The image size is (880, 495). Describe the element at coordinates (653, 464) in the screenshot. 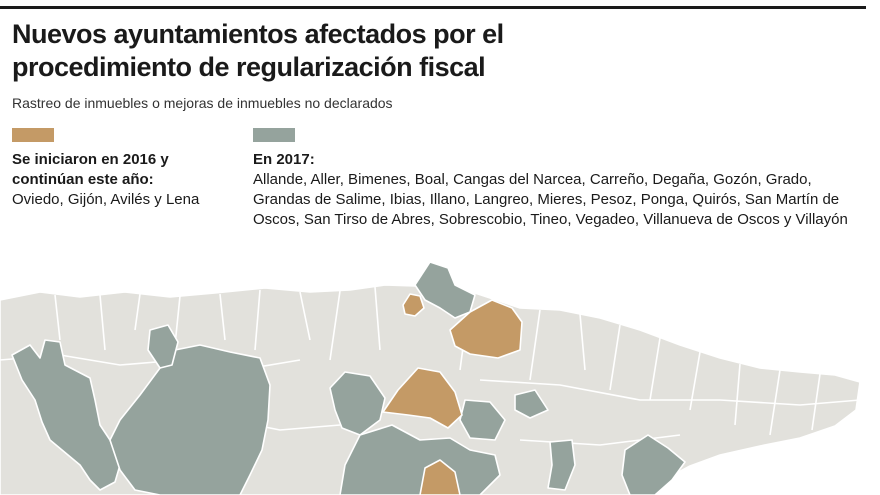

I see `map-municipalities-2017-ponga` at that location.